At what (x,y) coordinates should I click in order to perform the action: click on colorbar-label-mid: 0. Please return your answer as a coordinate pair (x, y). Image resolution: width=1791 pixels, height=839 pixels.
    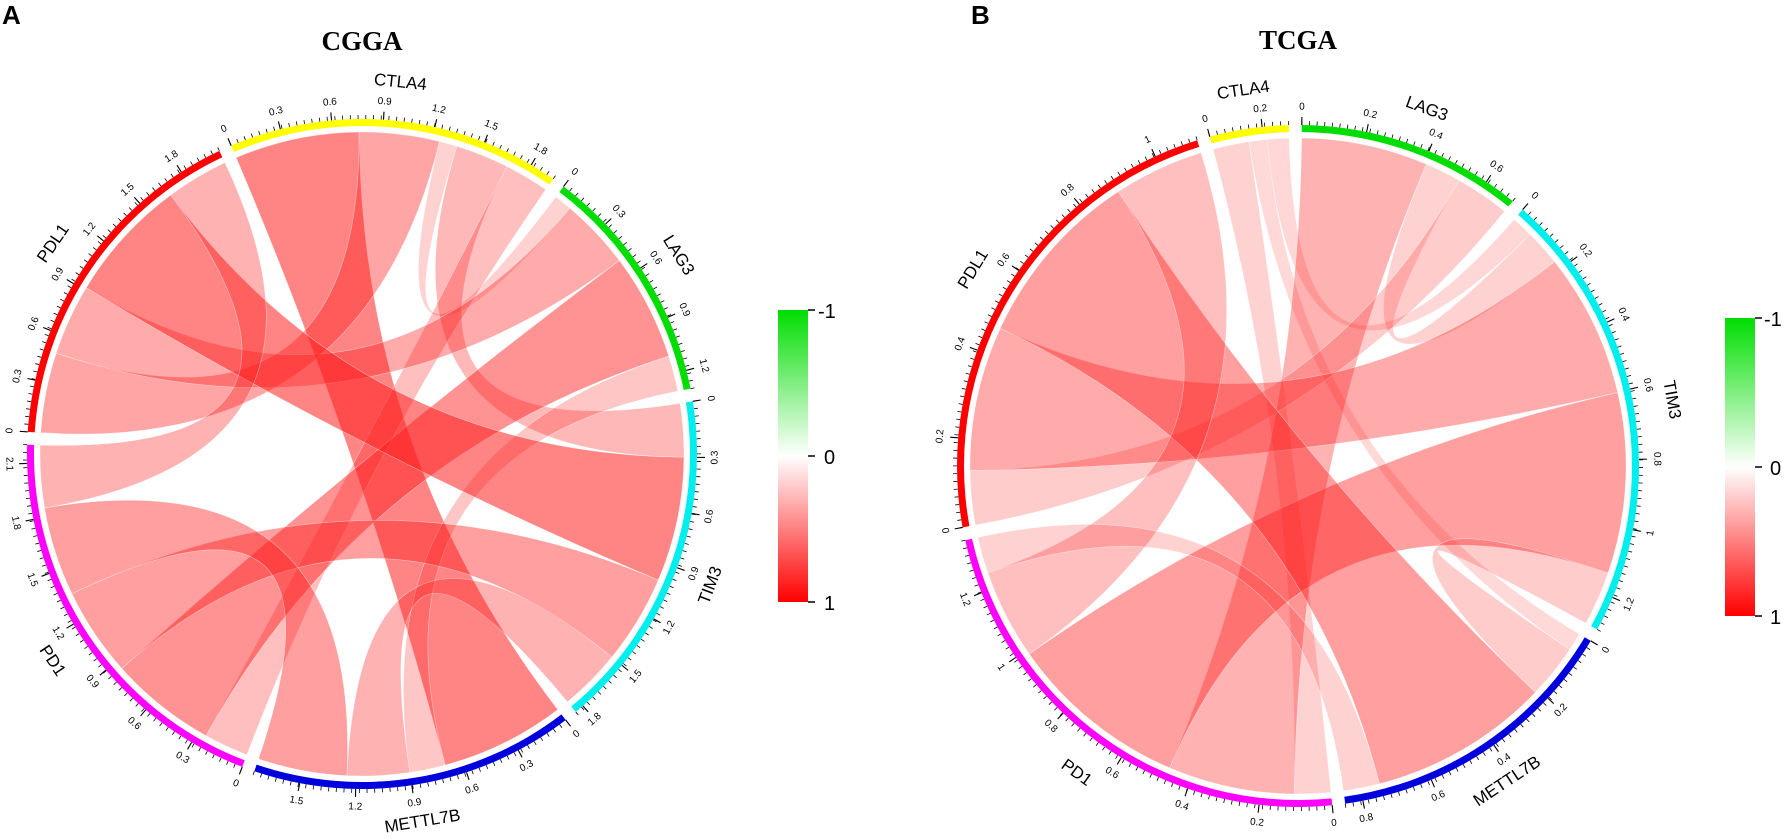
    Looking at the image, I should click on (829, 458).